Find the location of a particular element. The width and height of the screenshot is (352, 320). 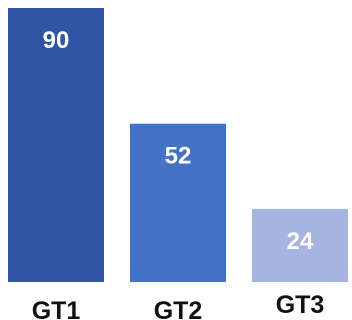

category-label-gt3: GT3 is located at coordinates (300, 305).